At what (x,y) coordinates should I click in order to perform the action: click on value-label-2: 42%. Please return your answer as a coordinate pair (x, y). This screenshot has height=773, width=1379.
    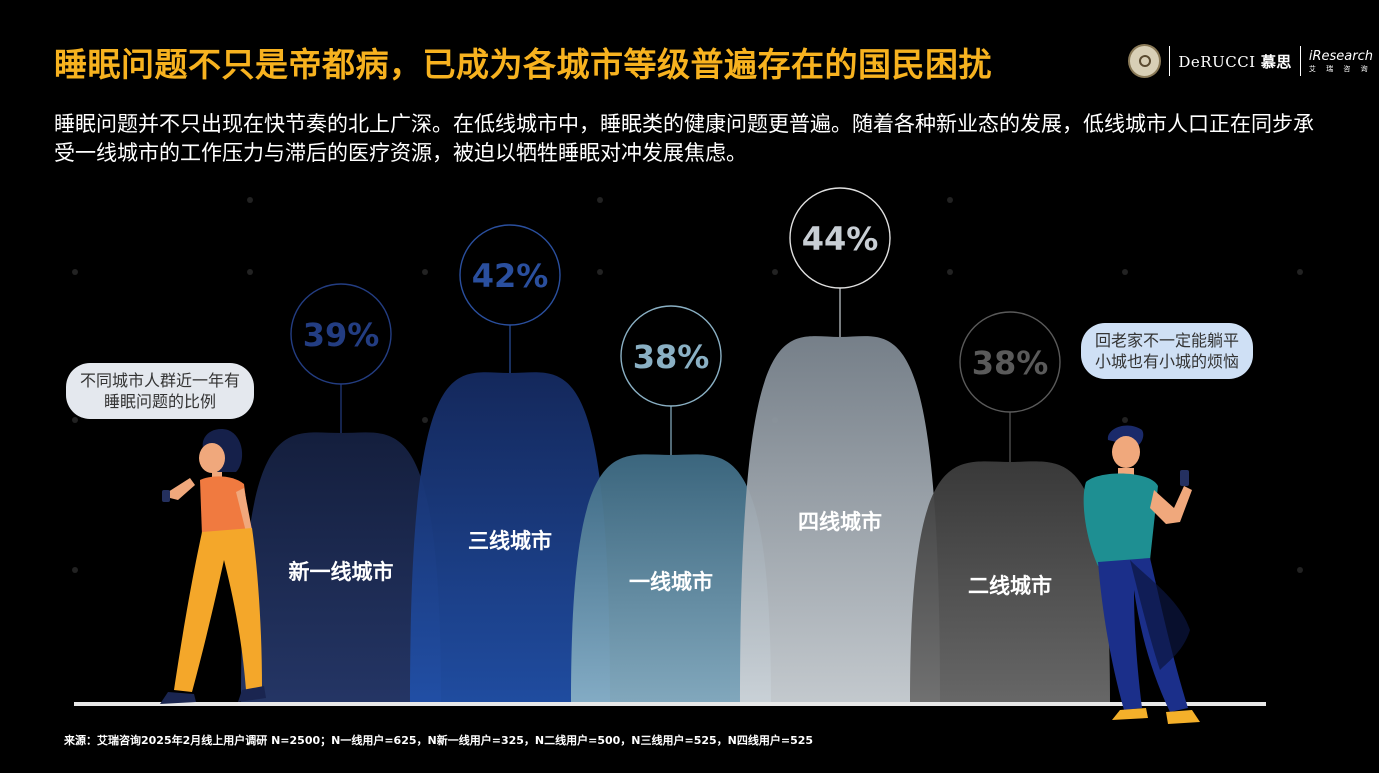
    Looking at the image, I should click on (510, 276).